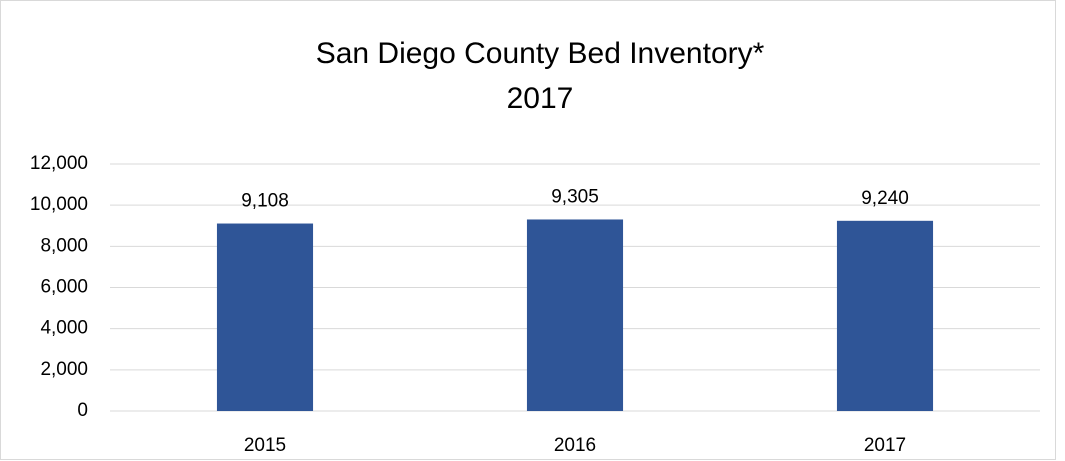  What do you see at coordinates (64, 245) in the screenshot?
I see `y-tick-label: 8,000` at bounding box center [64, 245].